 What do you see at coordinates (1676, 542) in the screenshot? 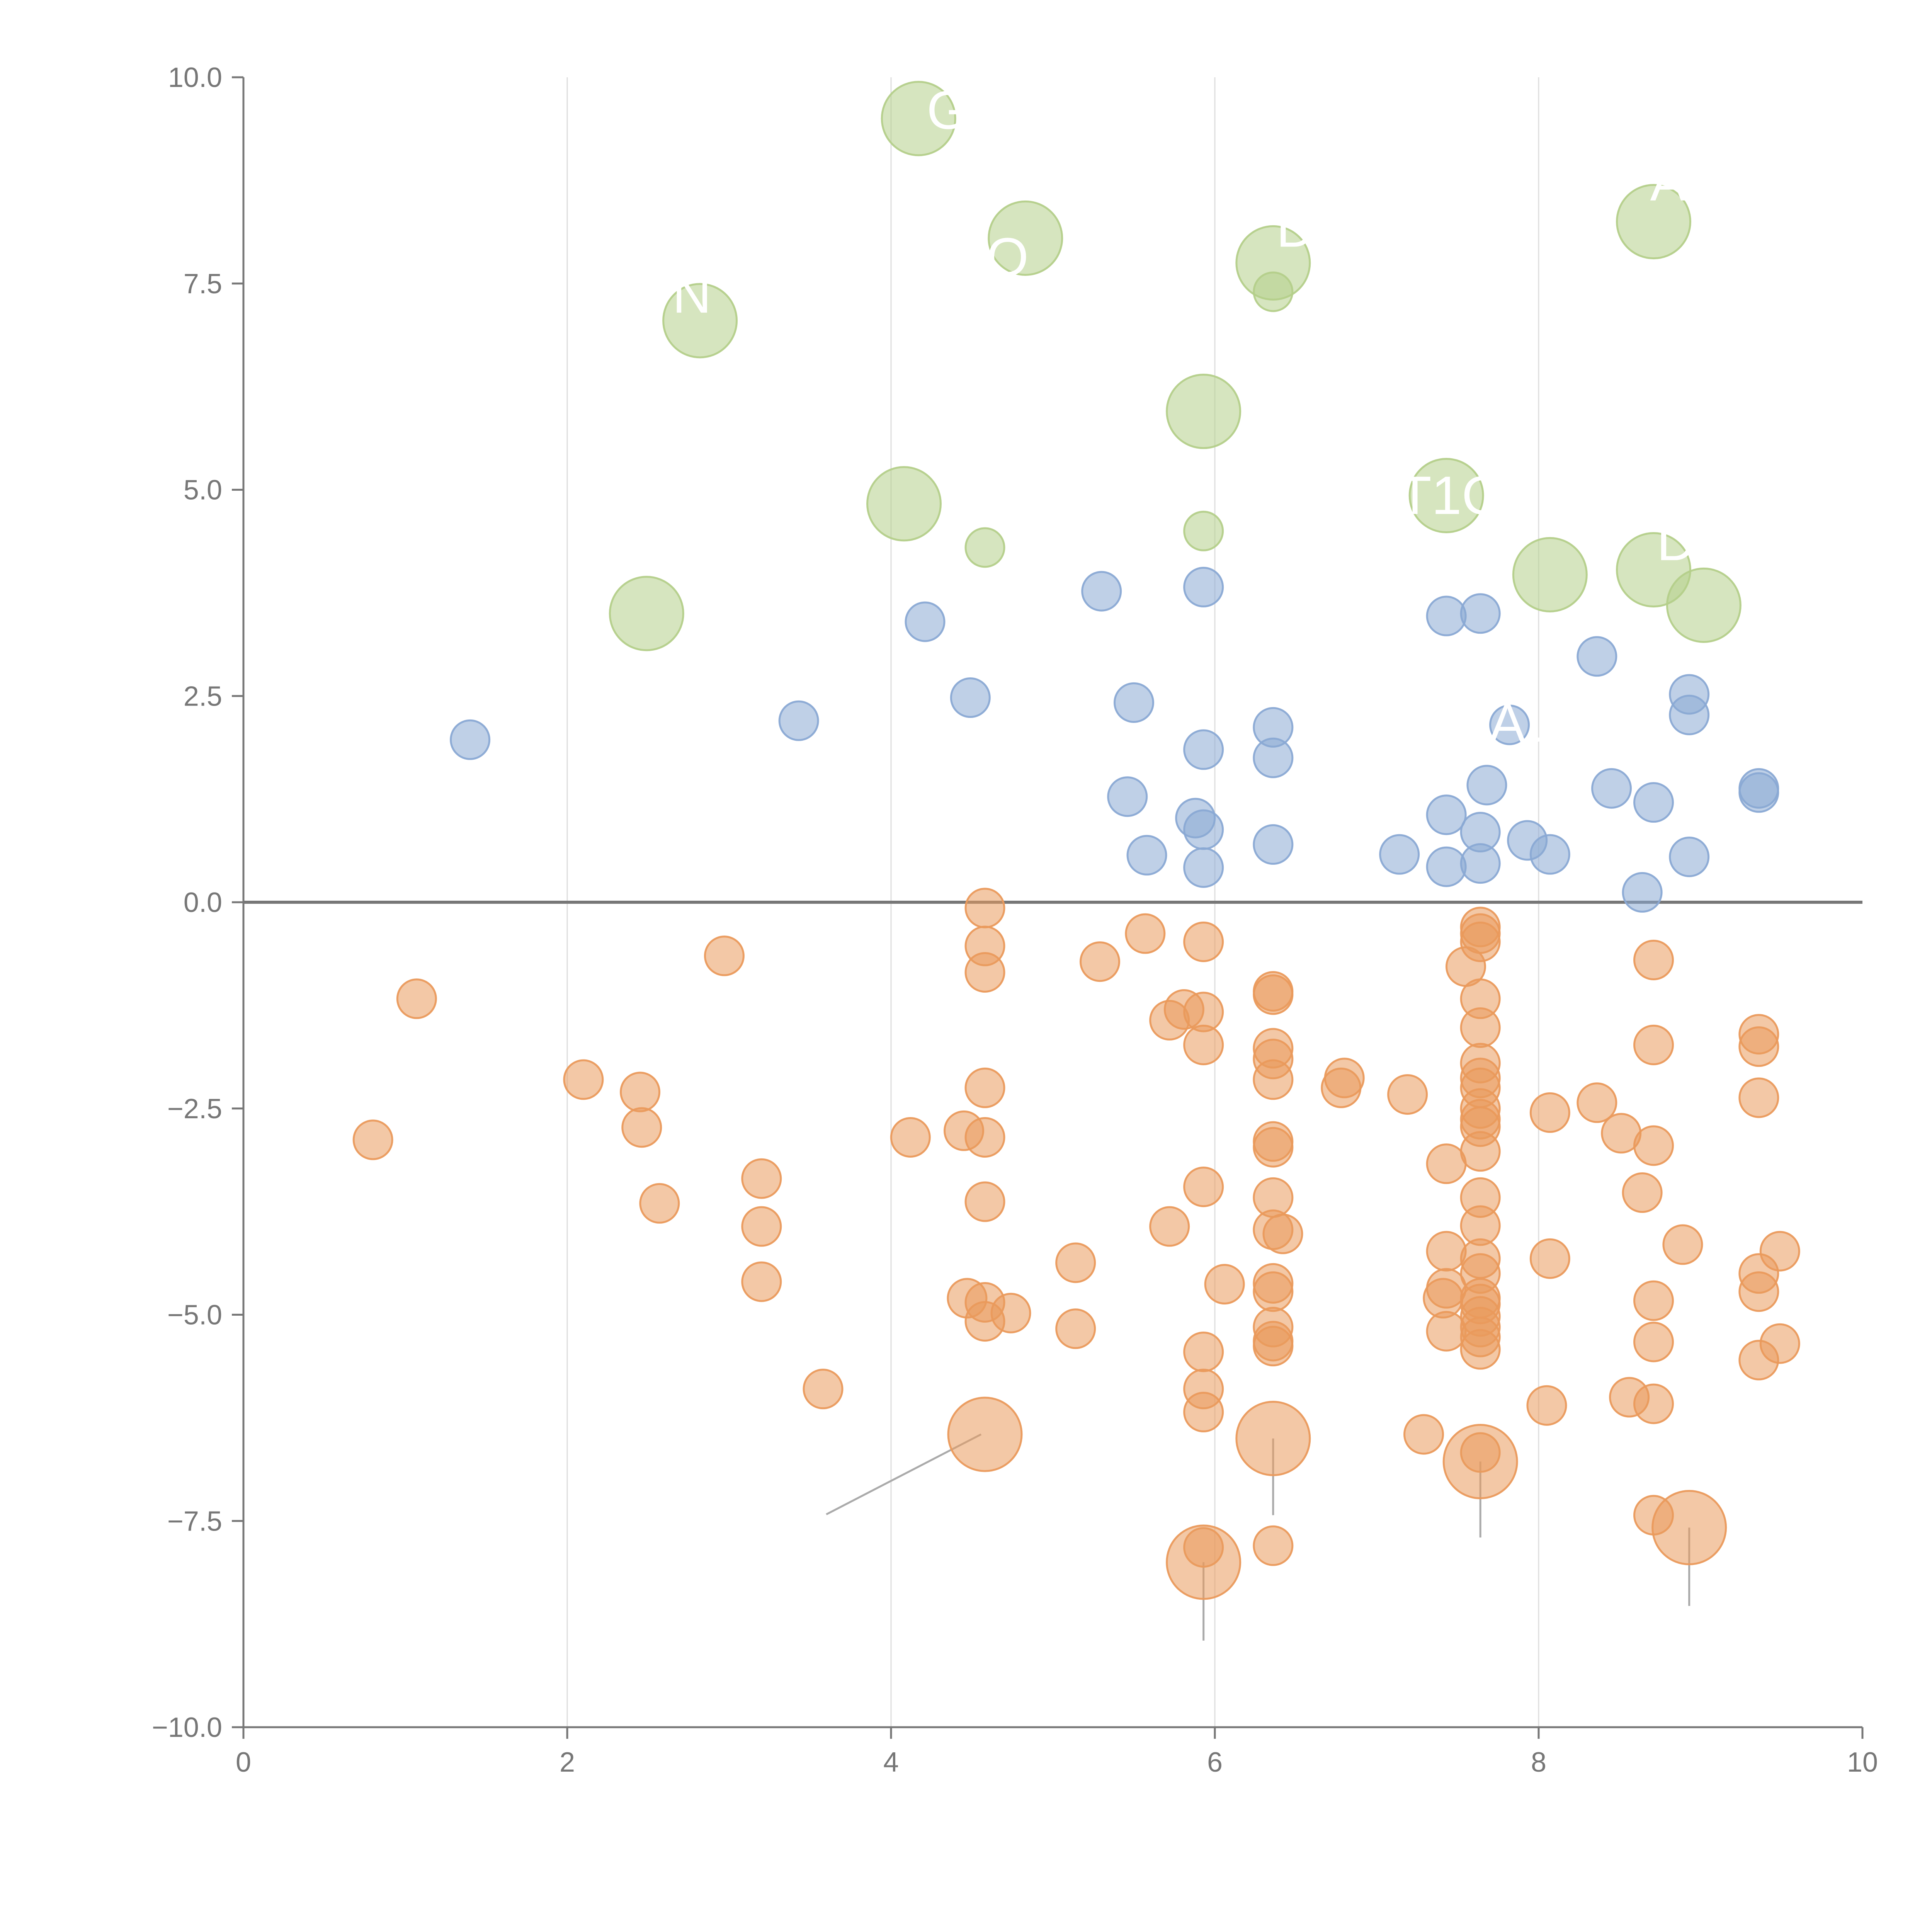
I see `point-label: D` at bounding box center [1676, 542].